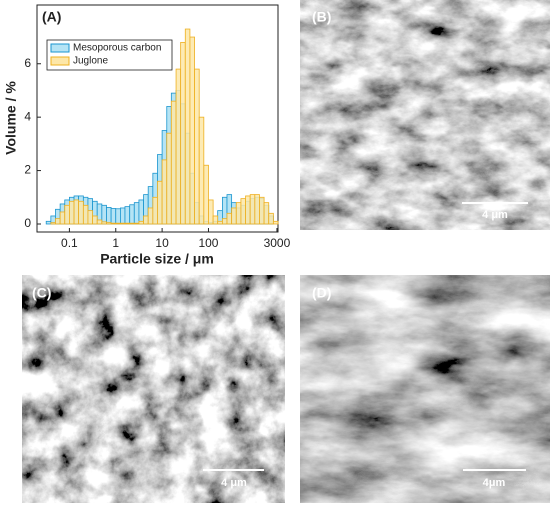 The image size is (550, 506). What do you see at coordinates (162, 243) in the screenshot?
I see `x-tick-label: 10` at bounding box center [162, 243].